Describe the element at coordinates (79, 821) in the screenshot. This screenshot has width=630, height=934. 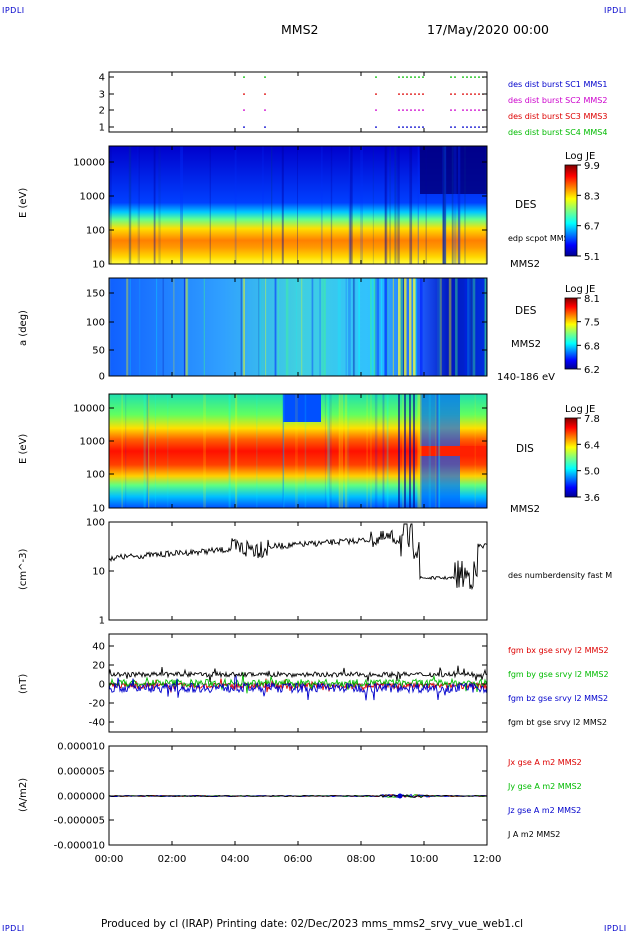
I see `y-tick-label: -0.000005` at that location.